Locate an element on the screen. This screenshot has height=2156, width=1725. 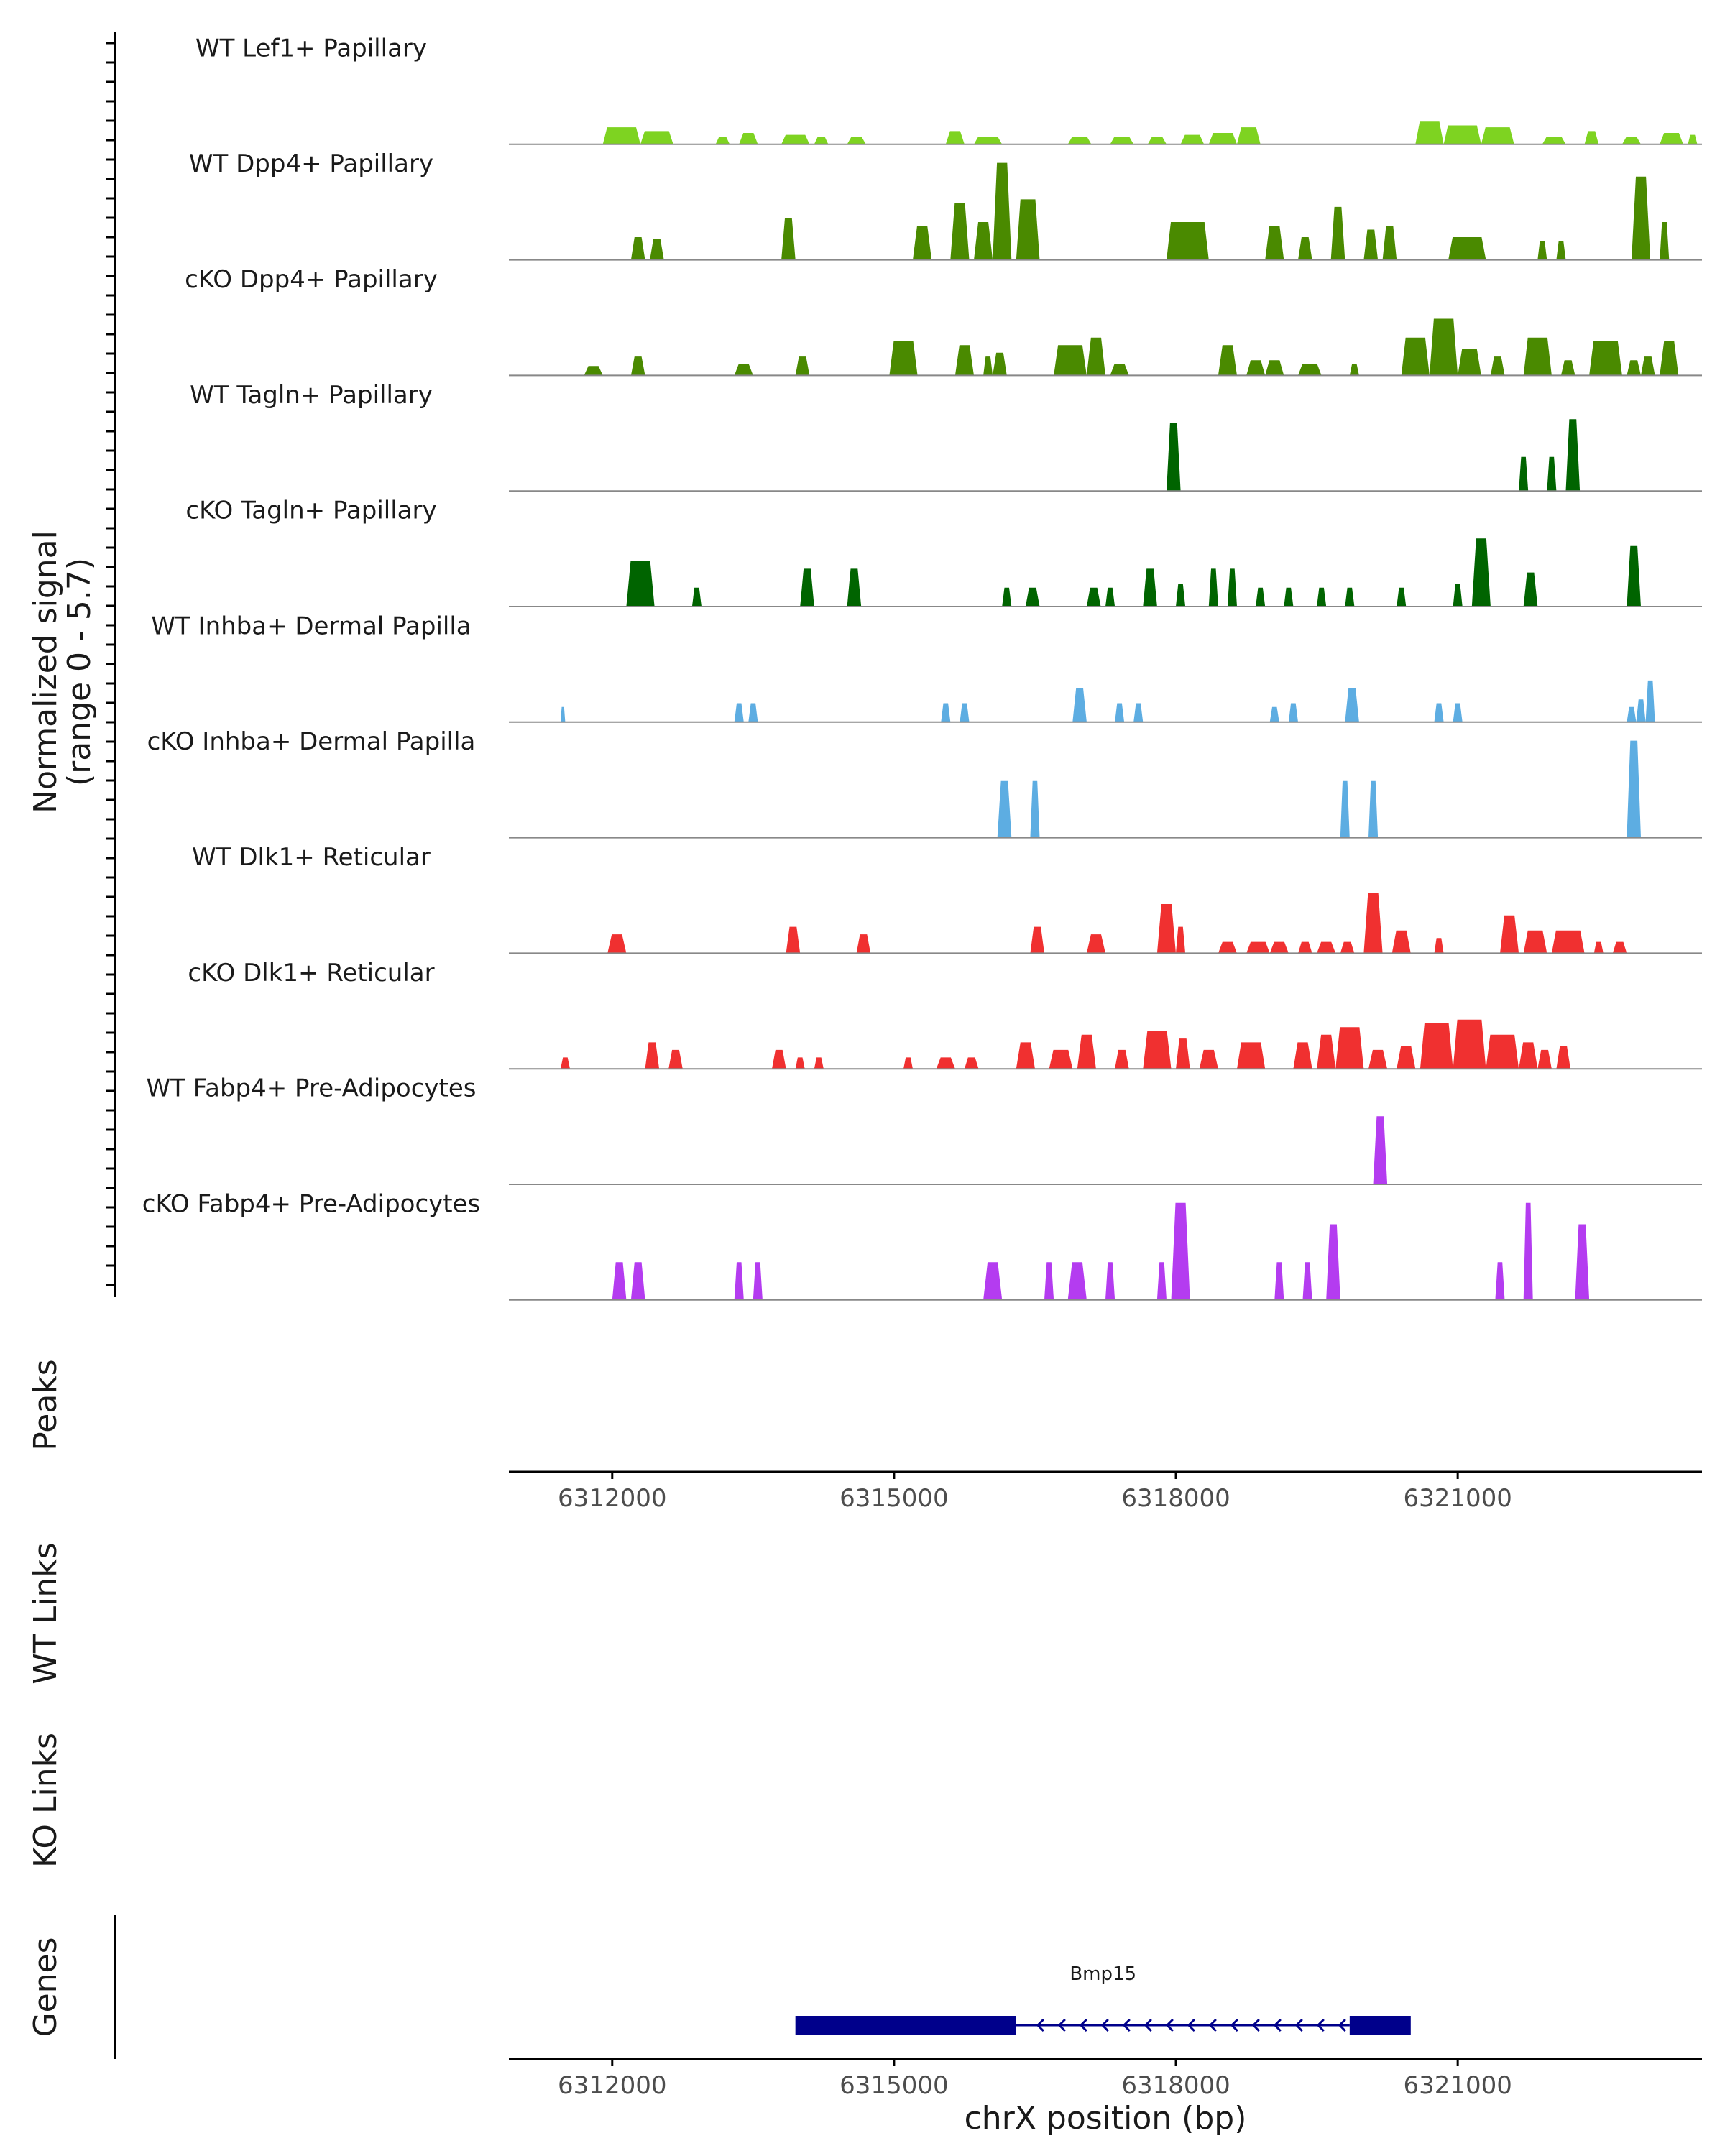
coverage-y-ticks is located at coordinates (110, 664).